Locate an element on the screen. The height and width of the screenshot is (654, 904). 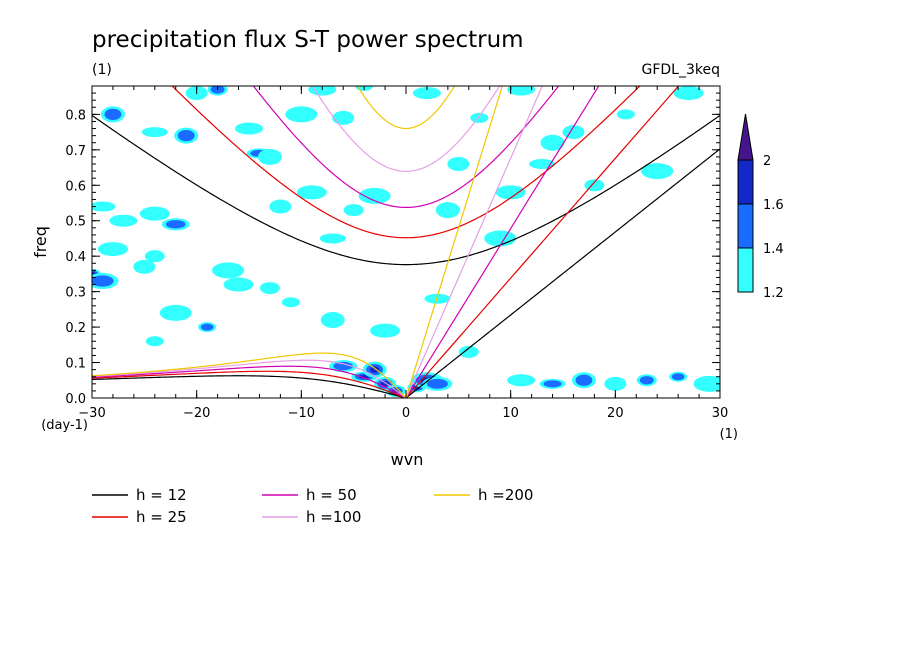
y-unit-label: (day-1) is located at coordinates (64, 425).